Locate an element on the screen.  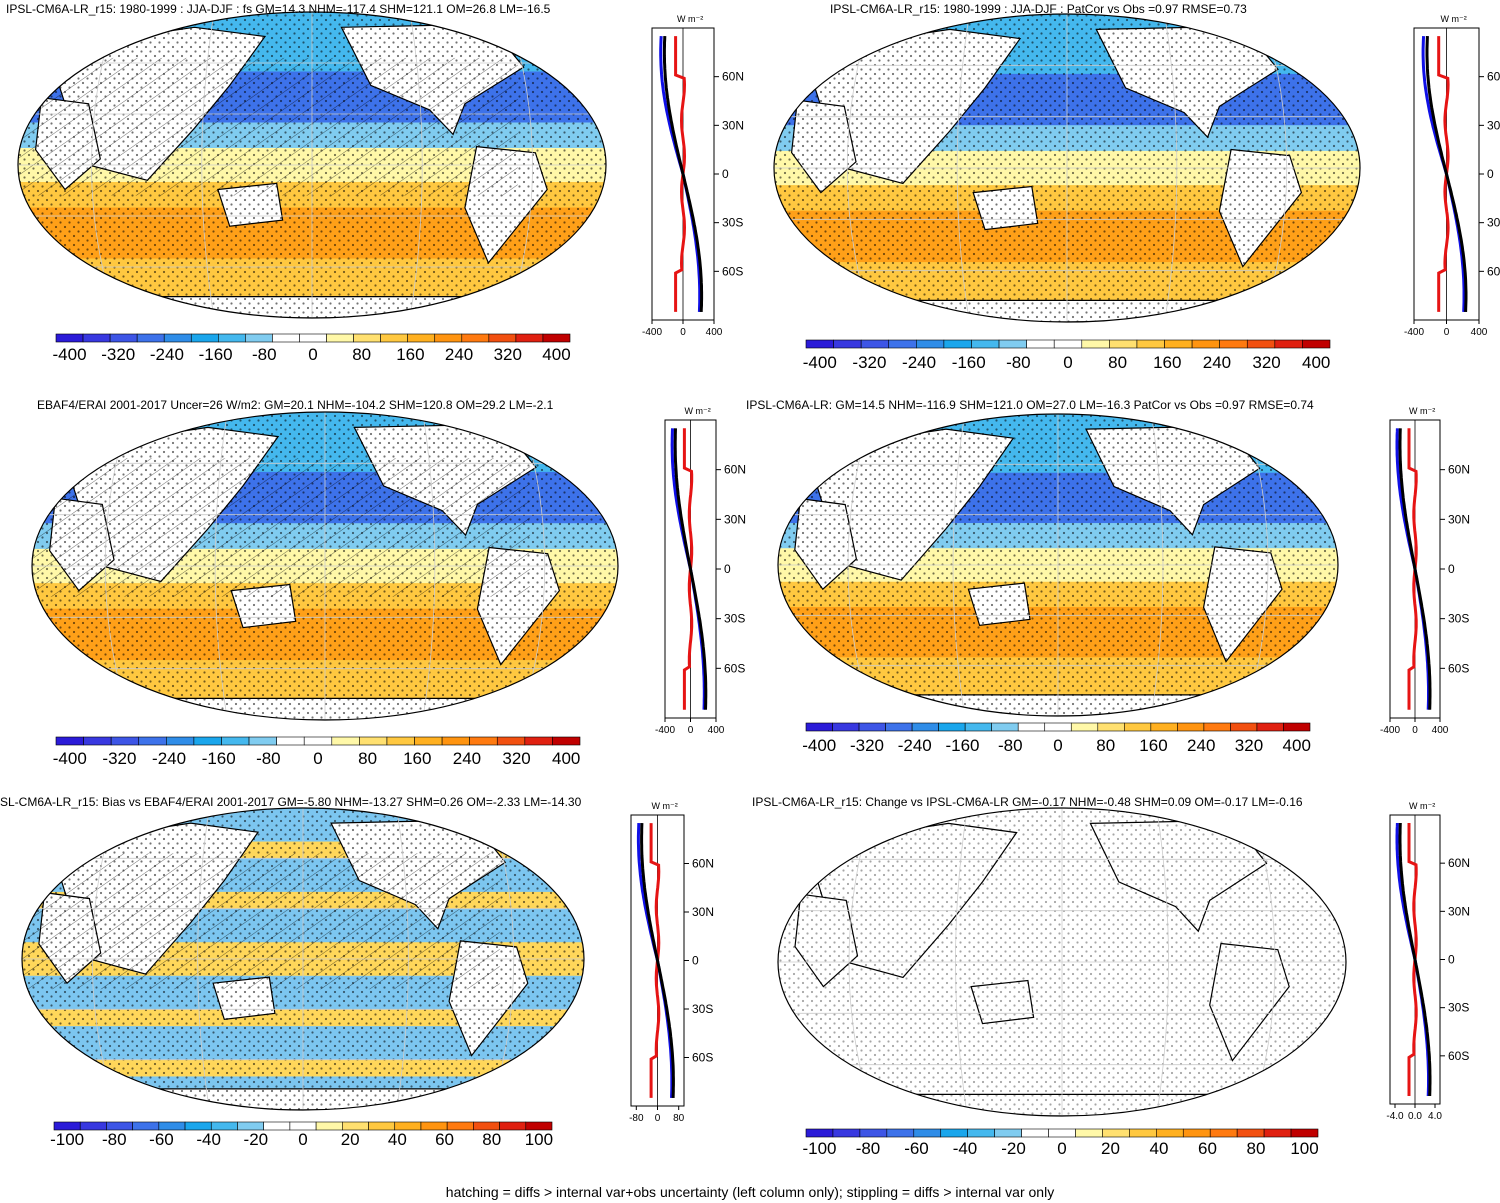
zonal-profile: 60N 30N 0 30S 60S -80 0 80 W m⁻² is located at coordinates (671, 962).